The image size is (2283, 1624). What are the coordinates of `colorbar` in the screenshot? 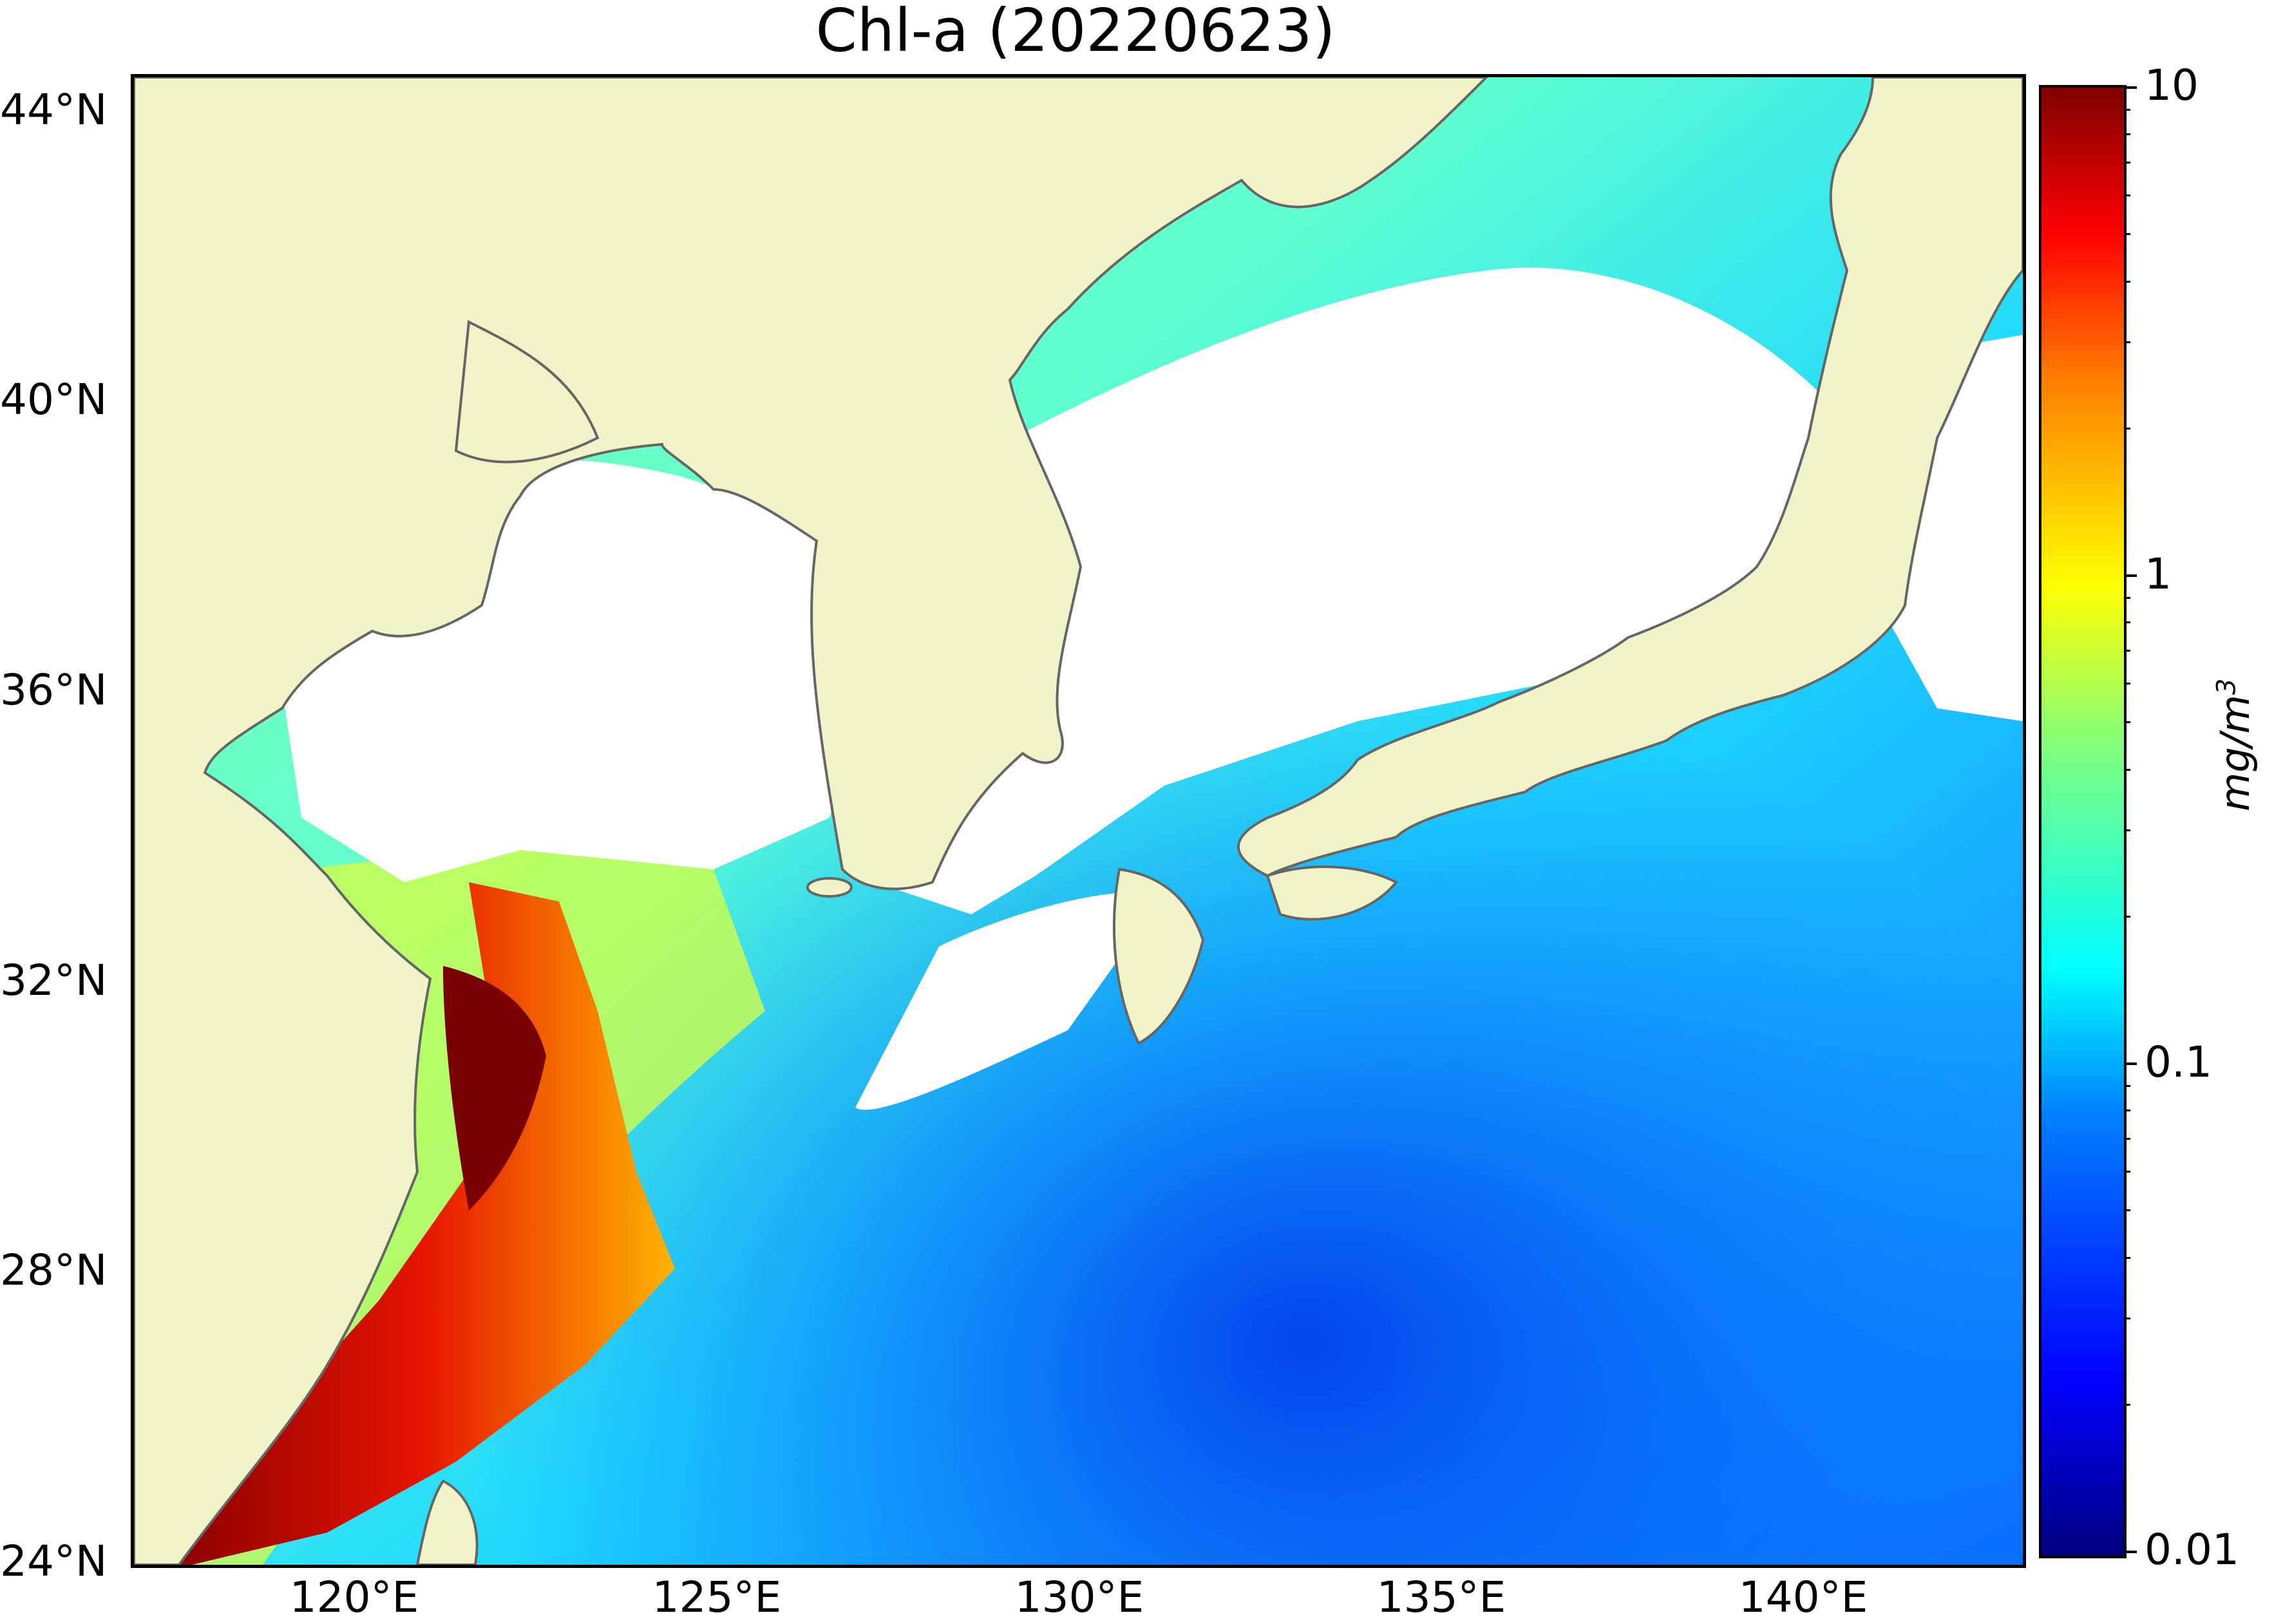 It's located at (2083, 821).